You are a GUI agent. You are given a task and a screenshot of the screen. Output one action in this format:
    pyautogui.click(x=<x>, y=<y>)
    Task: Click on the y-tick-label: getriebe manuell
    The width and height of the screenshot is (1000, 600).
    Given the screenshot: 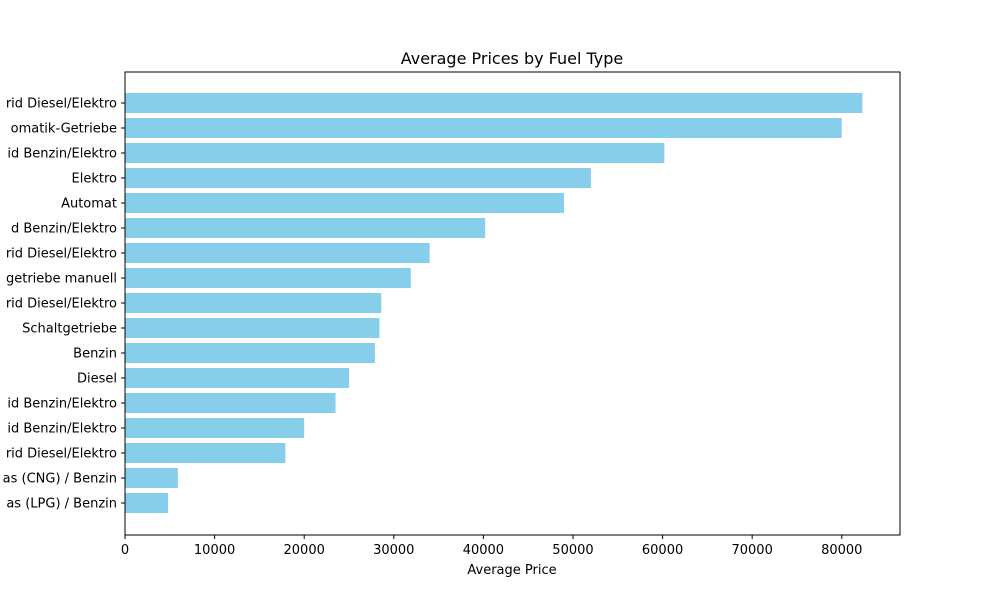 What is the action you would take?
    pyautogui.click(x=61, y=279)
    